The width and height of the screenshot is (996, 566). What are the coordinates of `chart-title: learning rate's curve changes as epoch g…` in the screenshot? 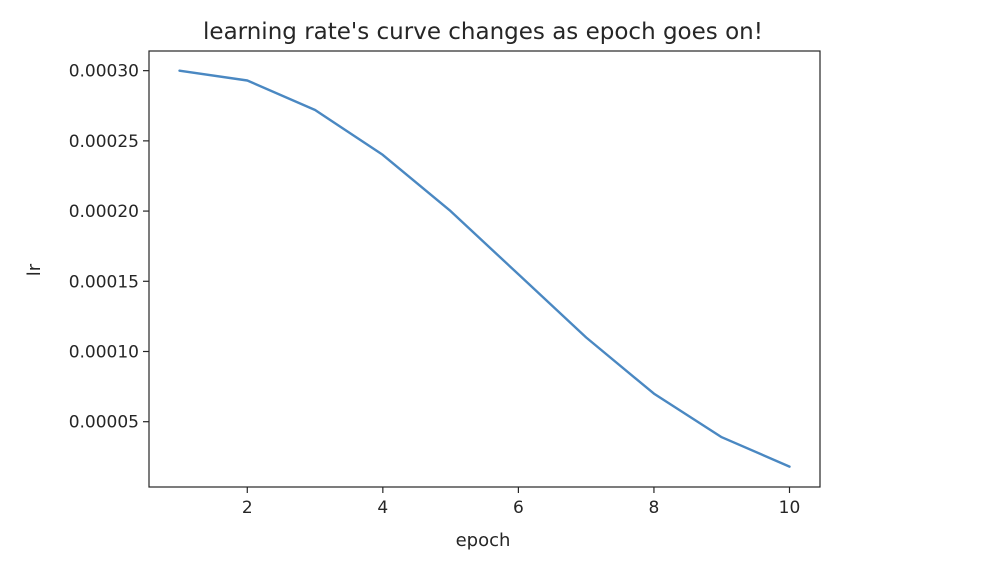 It's located at (483, 32).